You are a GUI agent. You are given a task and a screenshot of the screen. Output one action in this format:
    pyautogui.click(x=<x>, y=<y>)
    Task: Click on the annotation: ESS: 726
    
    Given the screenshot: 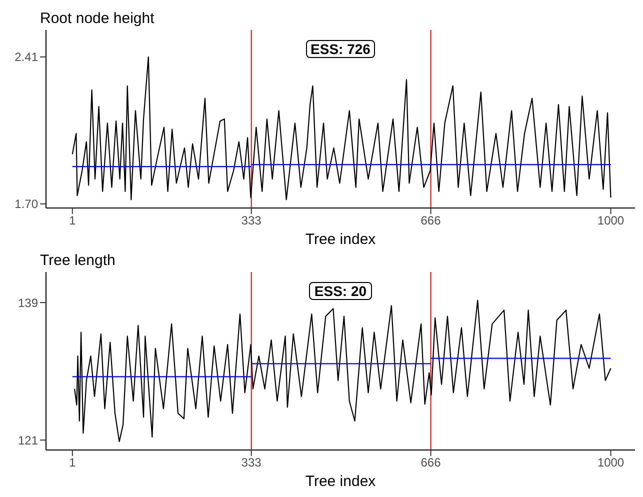 What is the action you would take?
    pyautogui.click(x=341, y=49)
    